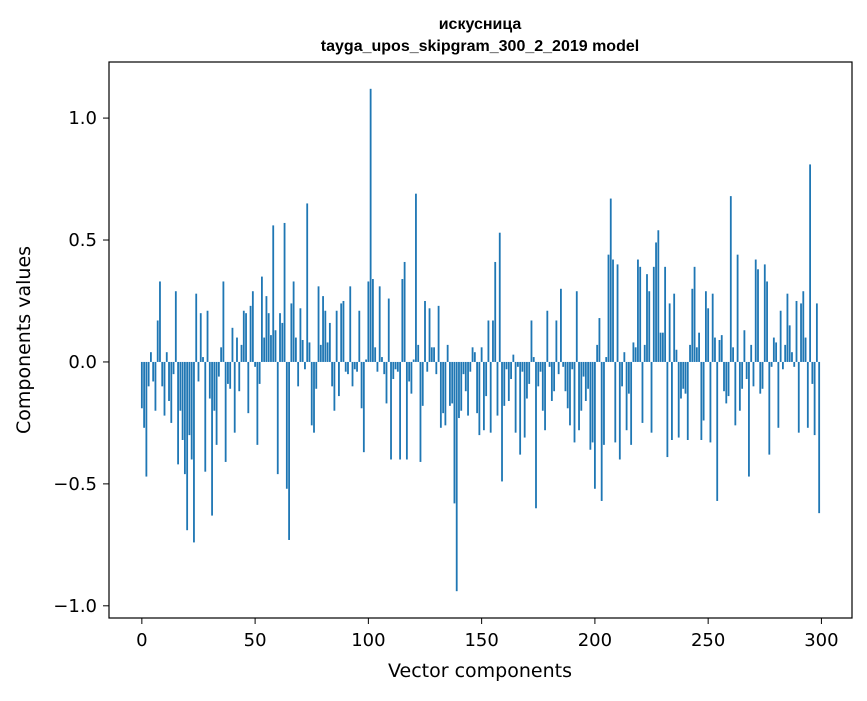 The width and height of the screenshot is (867, 701). I want to click on x-tick-label: 0, so click(141, 640).